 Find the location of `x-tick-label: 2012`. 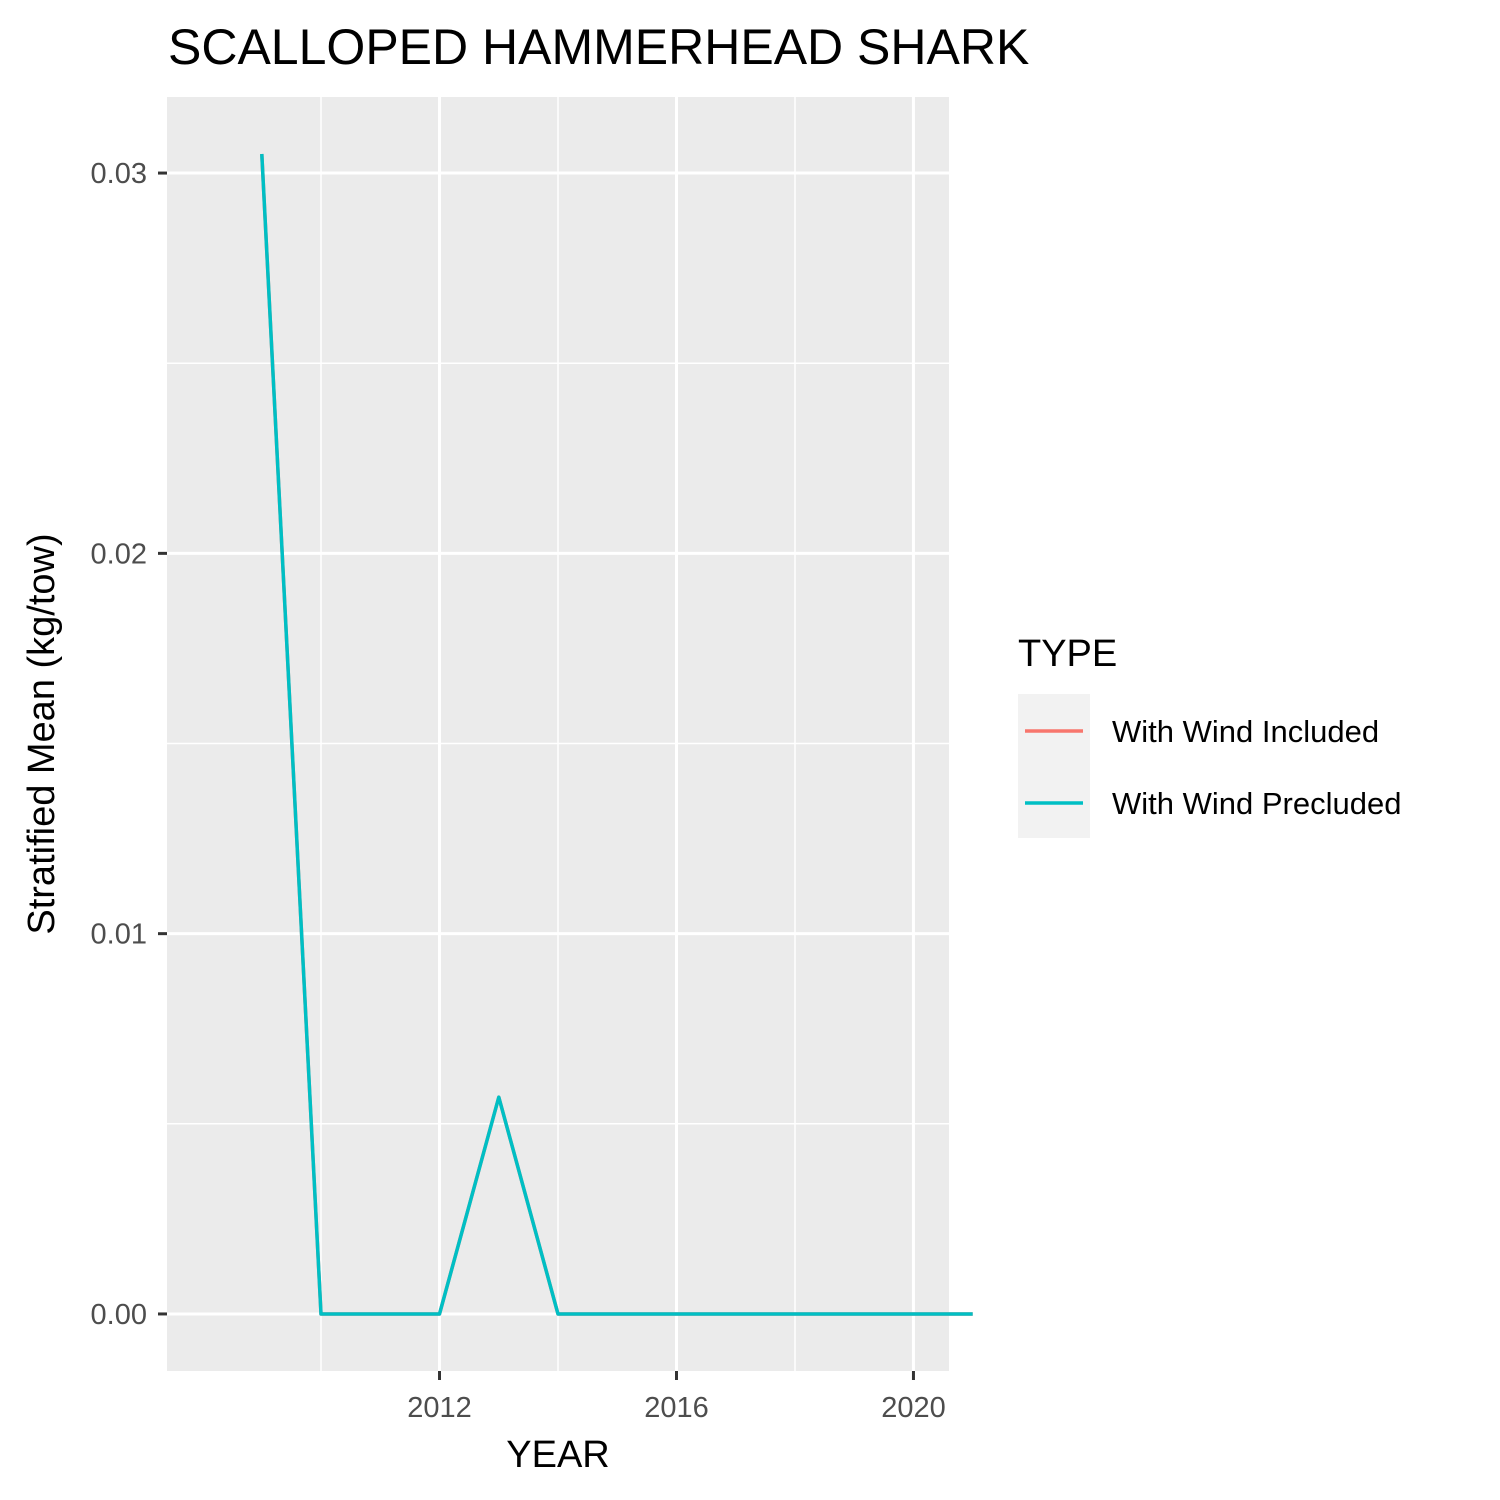

x-tick-label: 2012 is located at coordinates (439, 1408).